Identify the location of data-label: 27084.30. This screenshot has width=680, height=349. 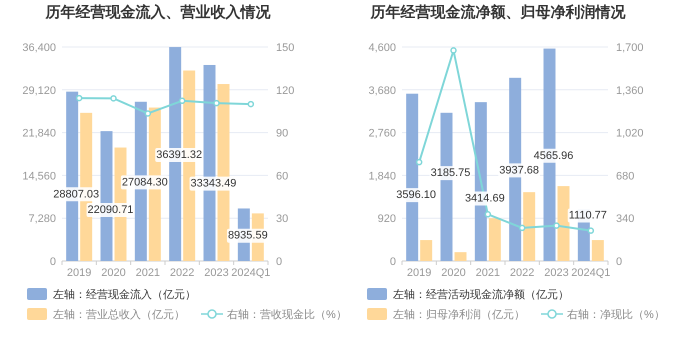
(145, 182).